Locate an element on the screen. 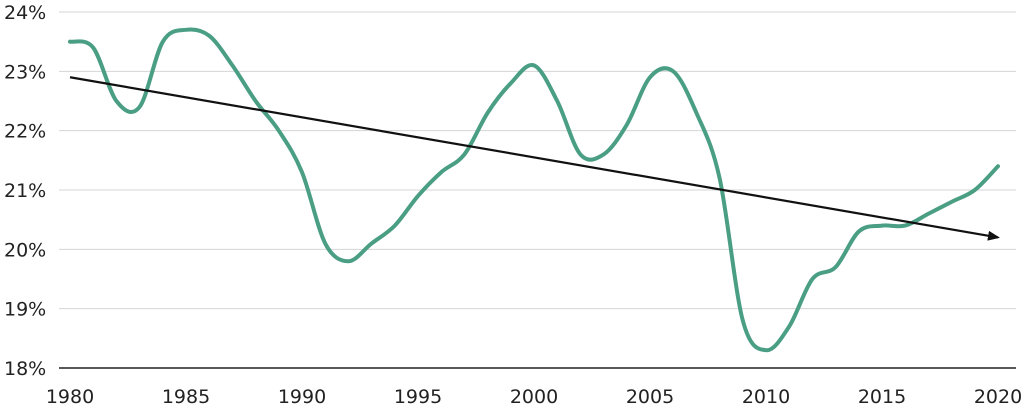 Image resolution: width=1022 pixels, height=408 pixels. y-tick-label: 21% is located at coordinates (25, 191).